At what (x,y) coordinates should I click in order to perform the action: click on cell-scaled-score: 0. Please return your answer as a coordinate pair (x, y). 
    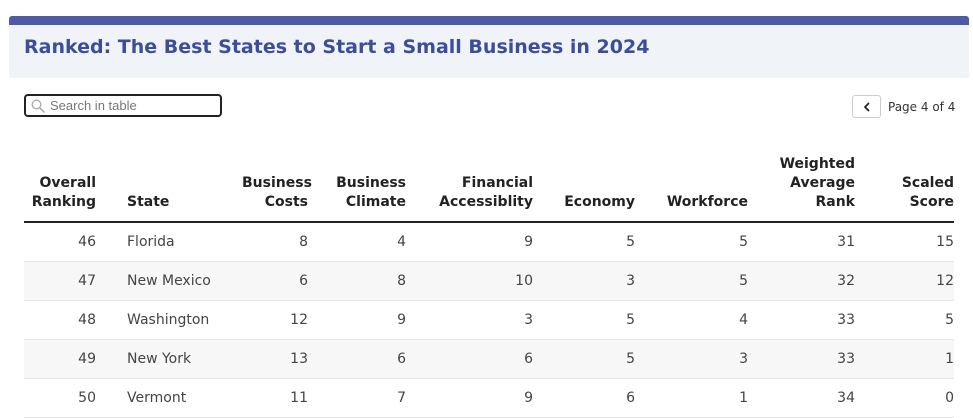
    Looking at the image, I should click on (904, 398).